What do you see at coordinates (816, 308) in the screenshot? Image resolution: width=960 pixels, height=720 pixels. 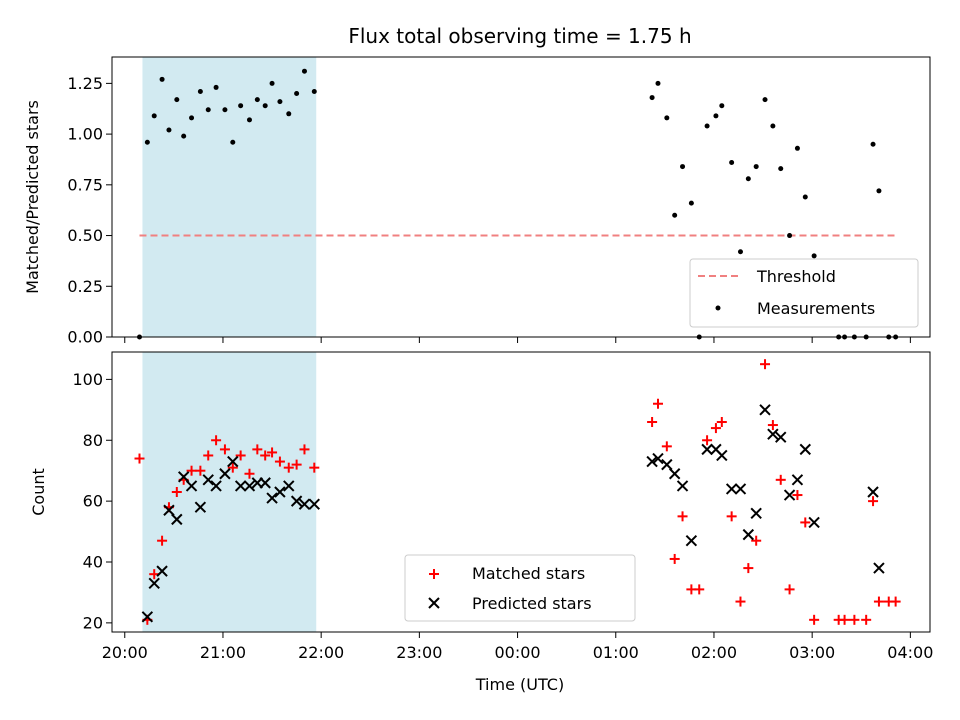 I see `legend-measurements-label: Measurements` at bounding box center [816, 308].